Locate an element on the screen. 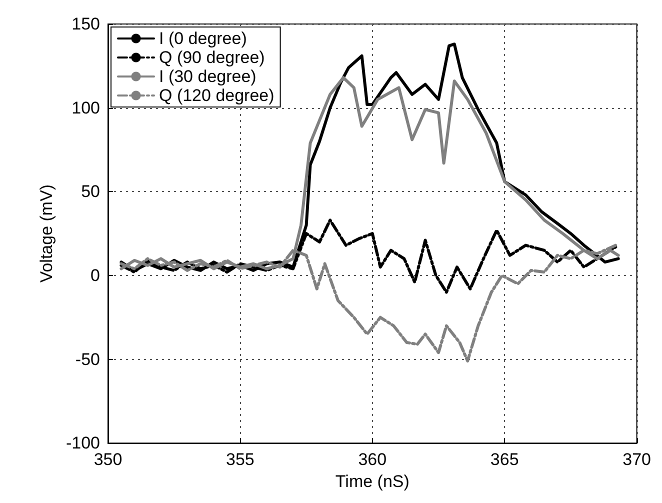 The image size is (662, 503). x-axis-title: Time (nS) is located at coordinates (372, 481).